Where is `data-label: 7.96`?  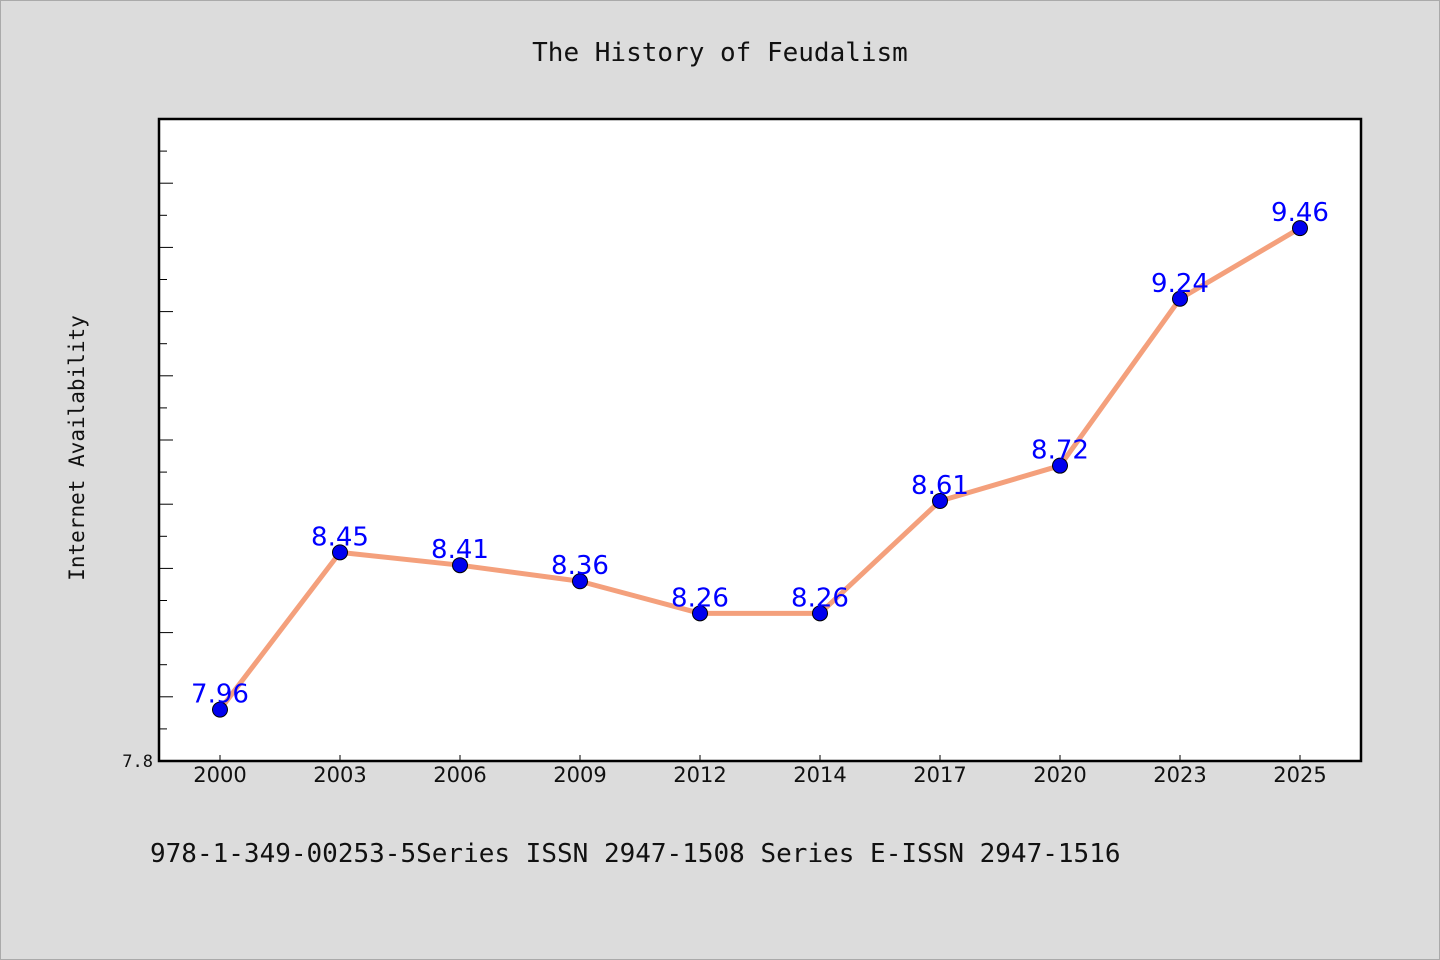 data-label: 7.96 is located at coordinates (220, 695).